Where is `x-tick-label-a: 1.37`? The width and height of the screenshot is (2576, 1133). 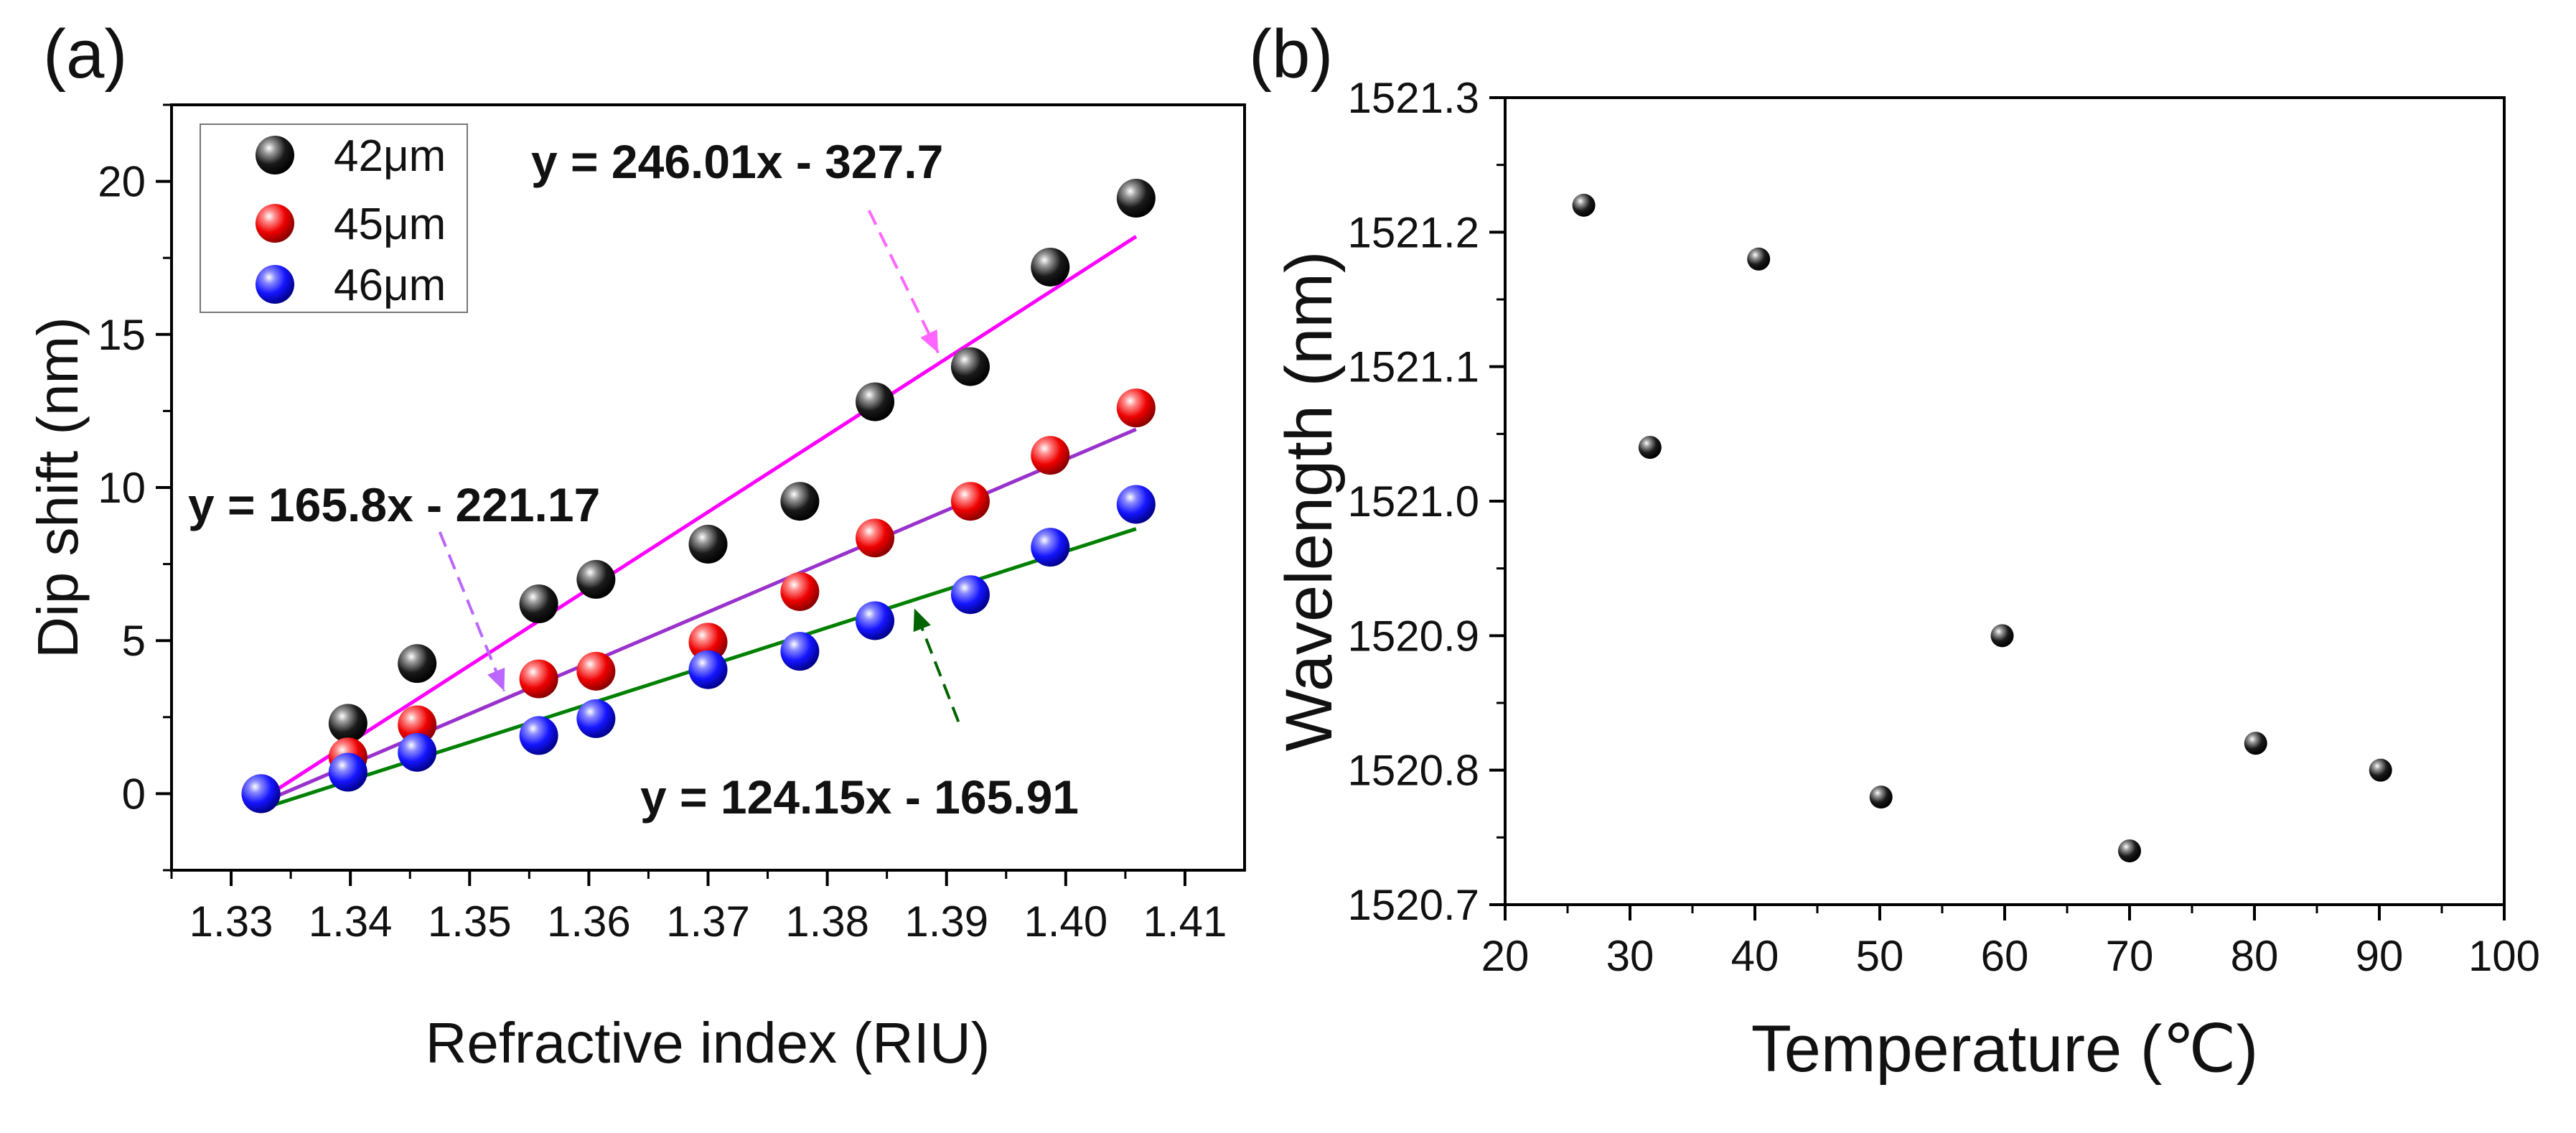
x-tick-label-a: 1.37 is located at coordinates (708, 921).